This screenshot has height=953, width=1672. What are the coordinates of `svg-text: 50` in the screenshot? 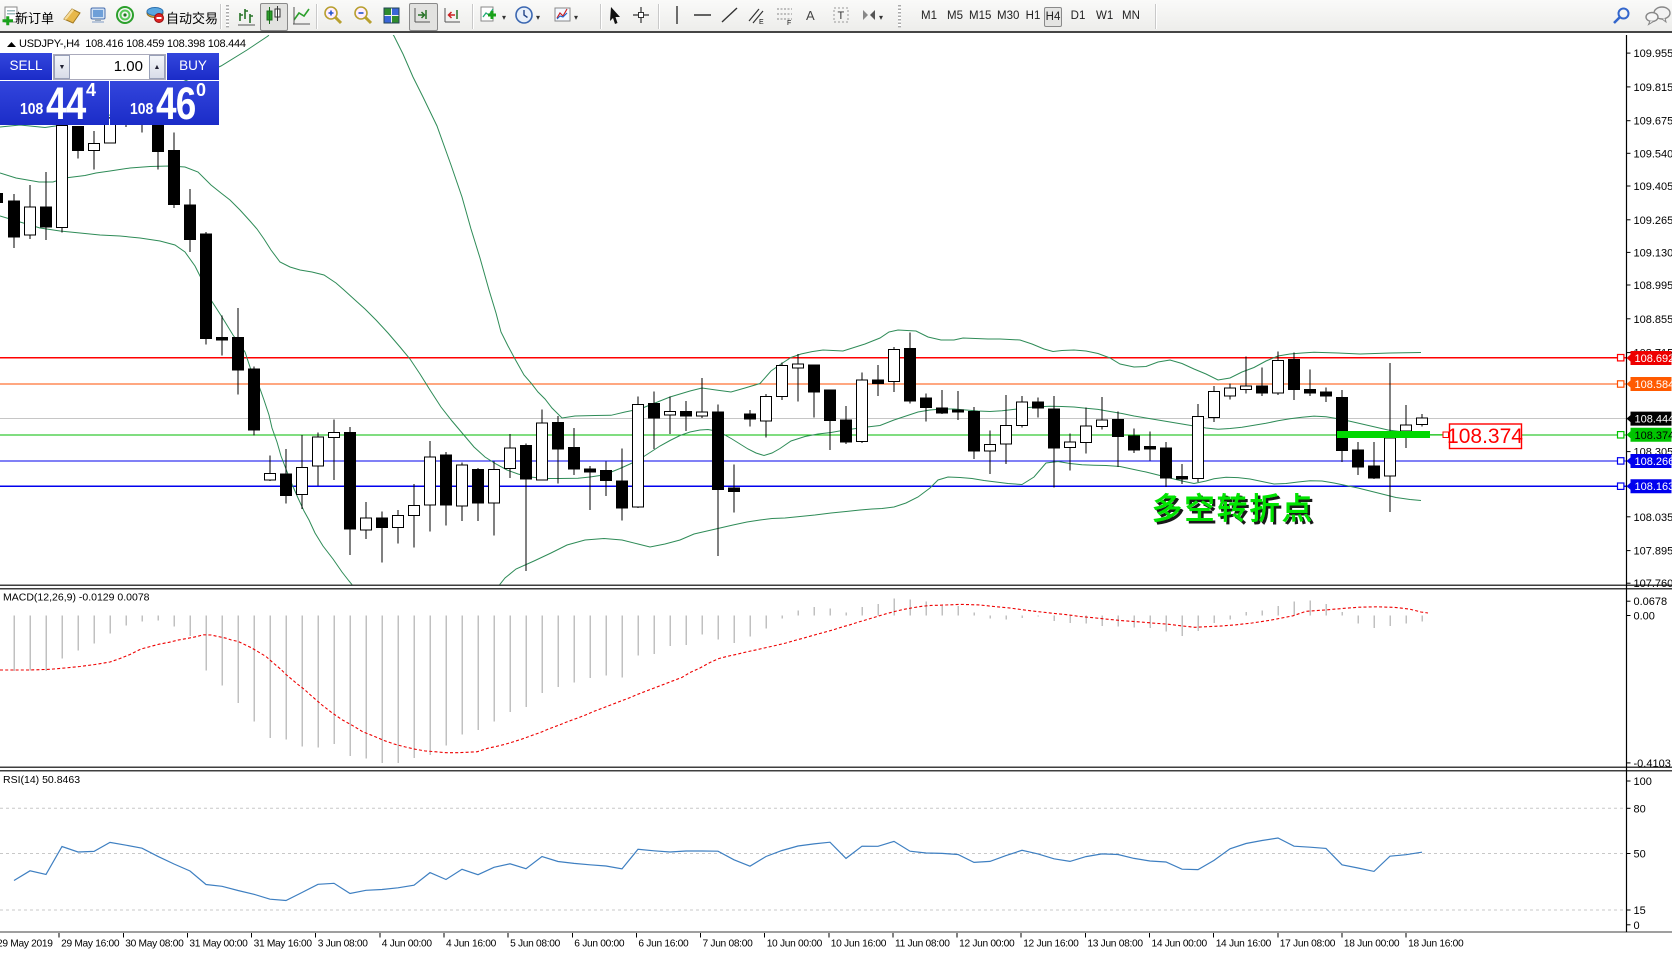 It's located at (1640, 855).